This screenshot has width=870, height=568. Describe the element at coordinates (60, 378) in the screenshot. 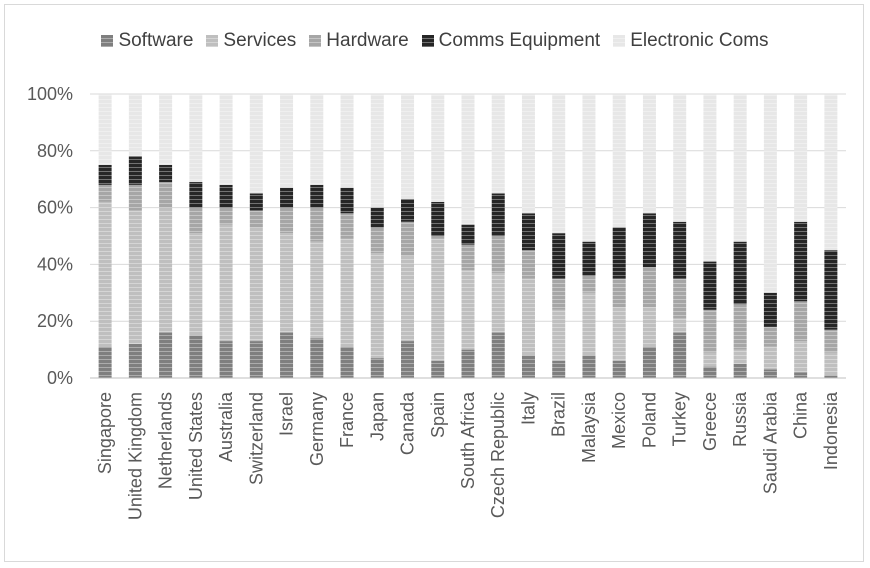

I see `y-tick-label: 0%` at that location.